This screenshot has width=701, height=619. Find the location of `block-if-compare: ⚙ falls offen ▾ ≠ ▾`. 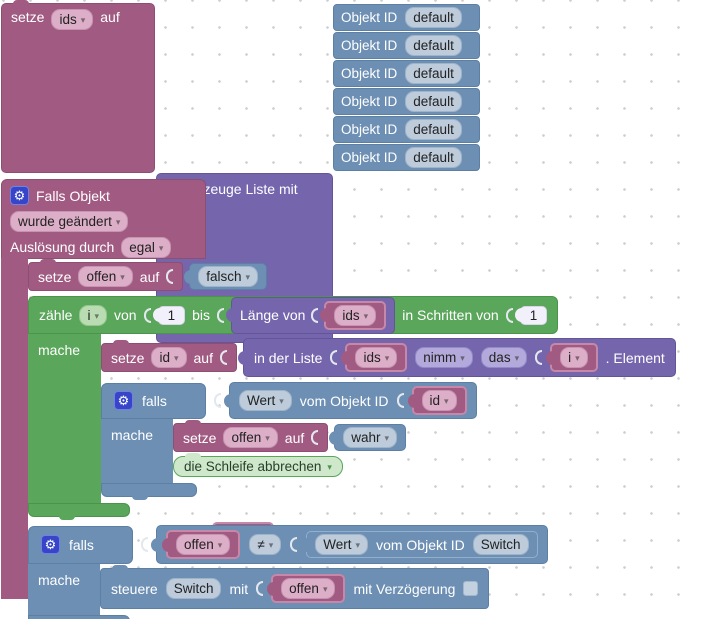

block-if-compare: ⚙ falls offen ▾ ≠ ▾ is located at coordinates (288, 572).